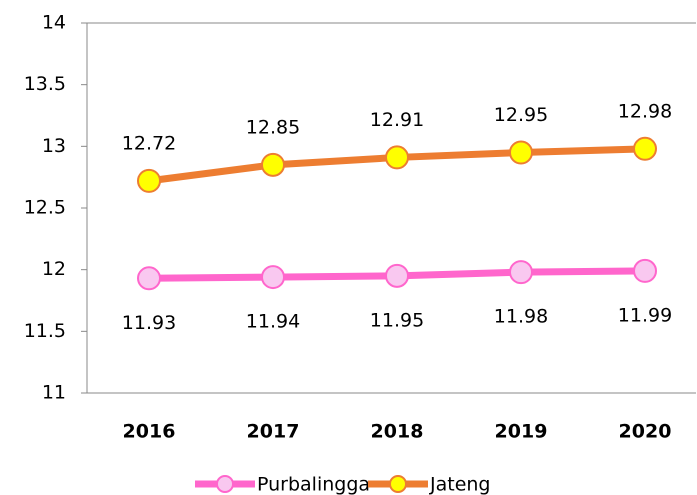 The height and width of the screenshot is (495, 697). I want to click on y-tick-label: 11.5, so click(45, 331).